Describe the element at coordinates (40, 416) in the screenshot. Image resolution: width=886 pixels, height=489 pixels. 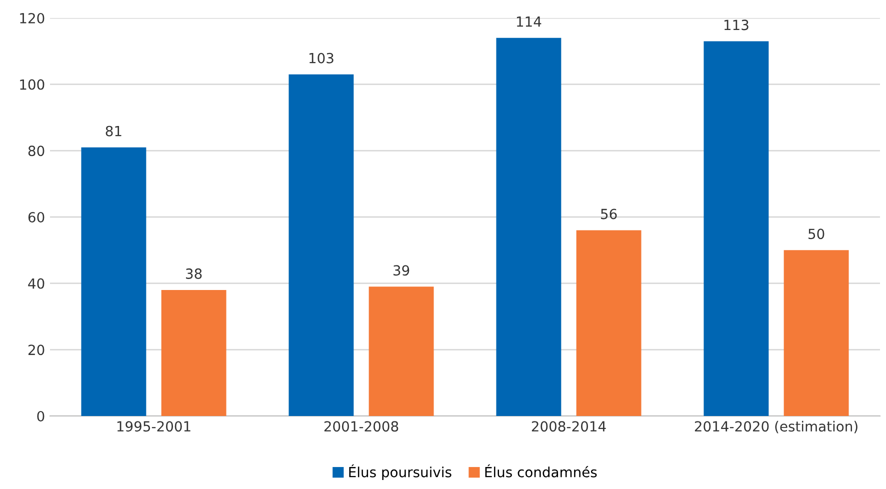
I see `y-tick-label: 0` at that location.